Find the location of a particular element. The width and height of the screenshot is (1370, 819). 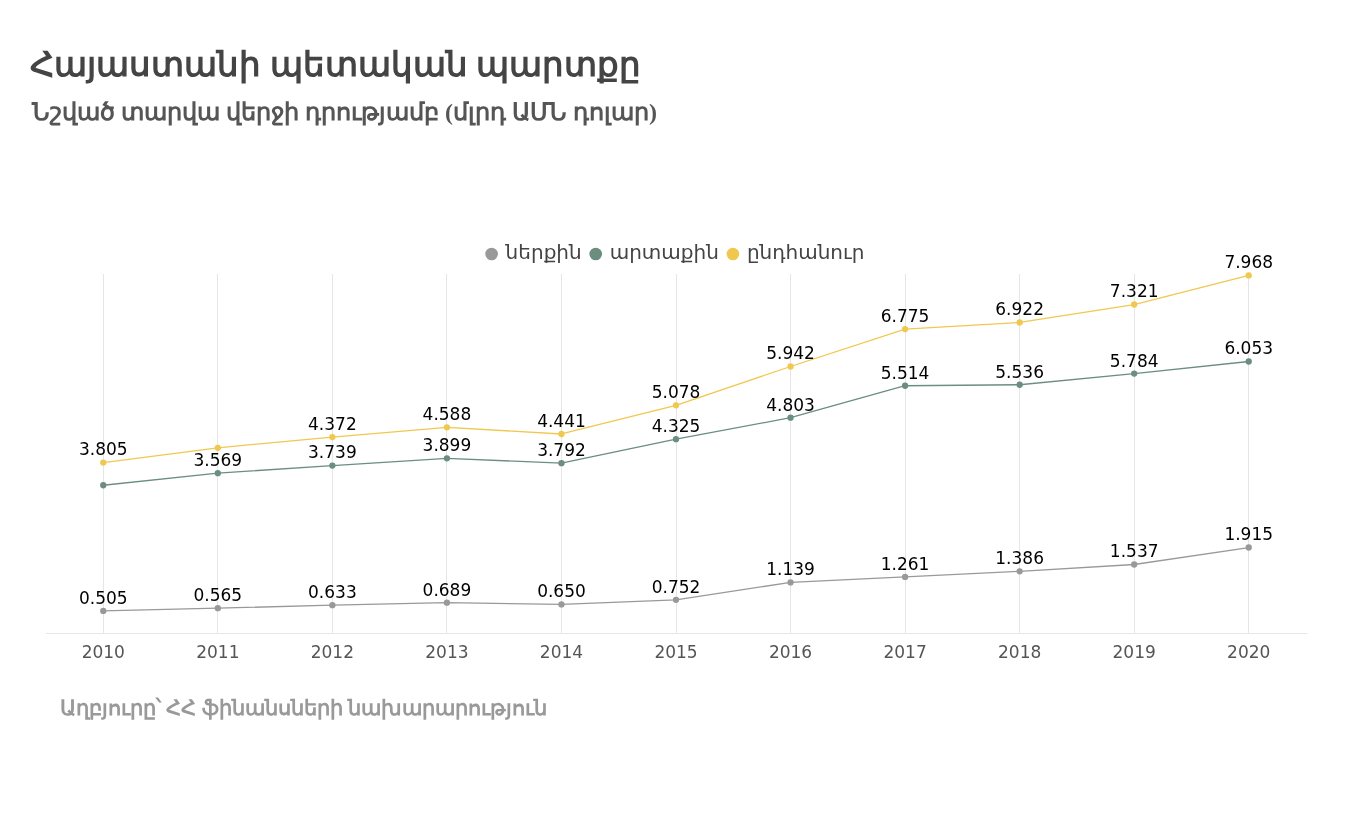

x-tick-label: 2020 is located at coordinates (1249, 652).